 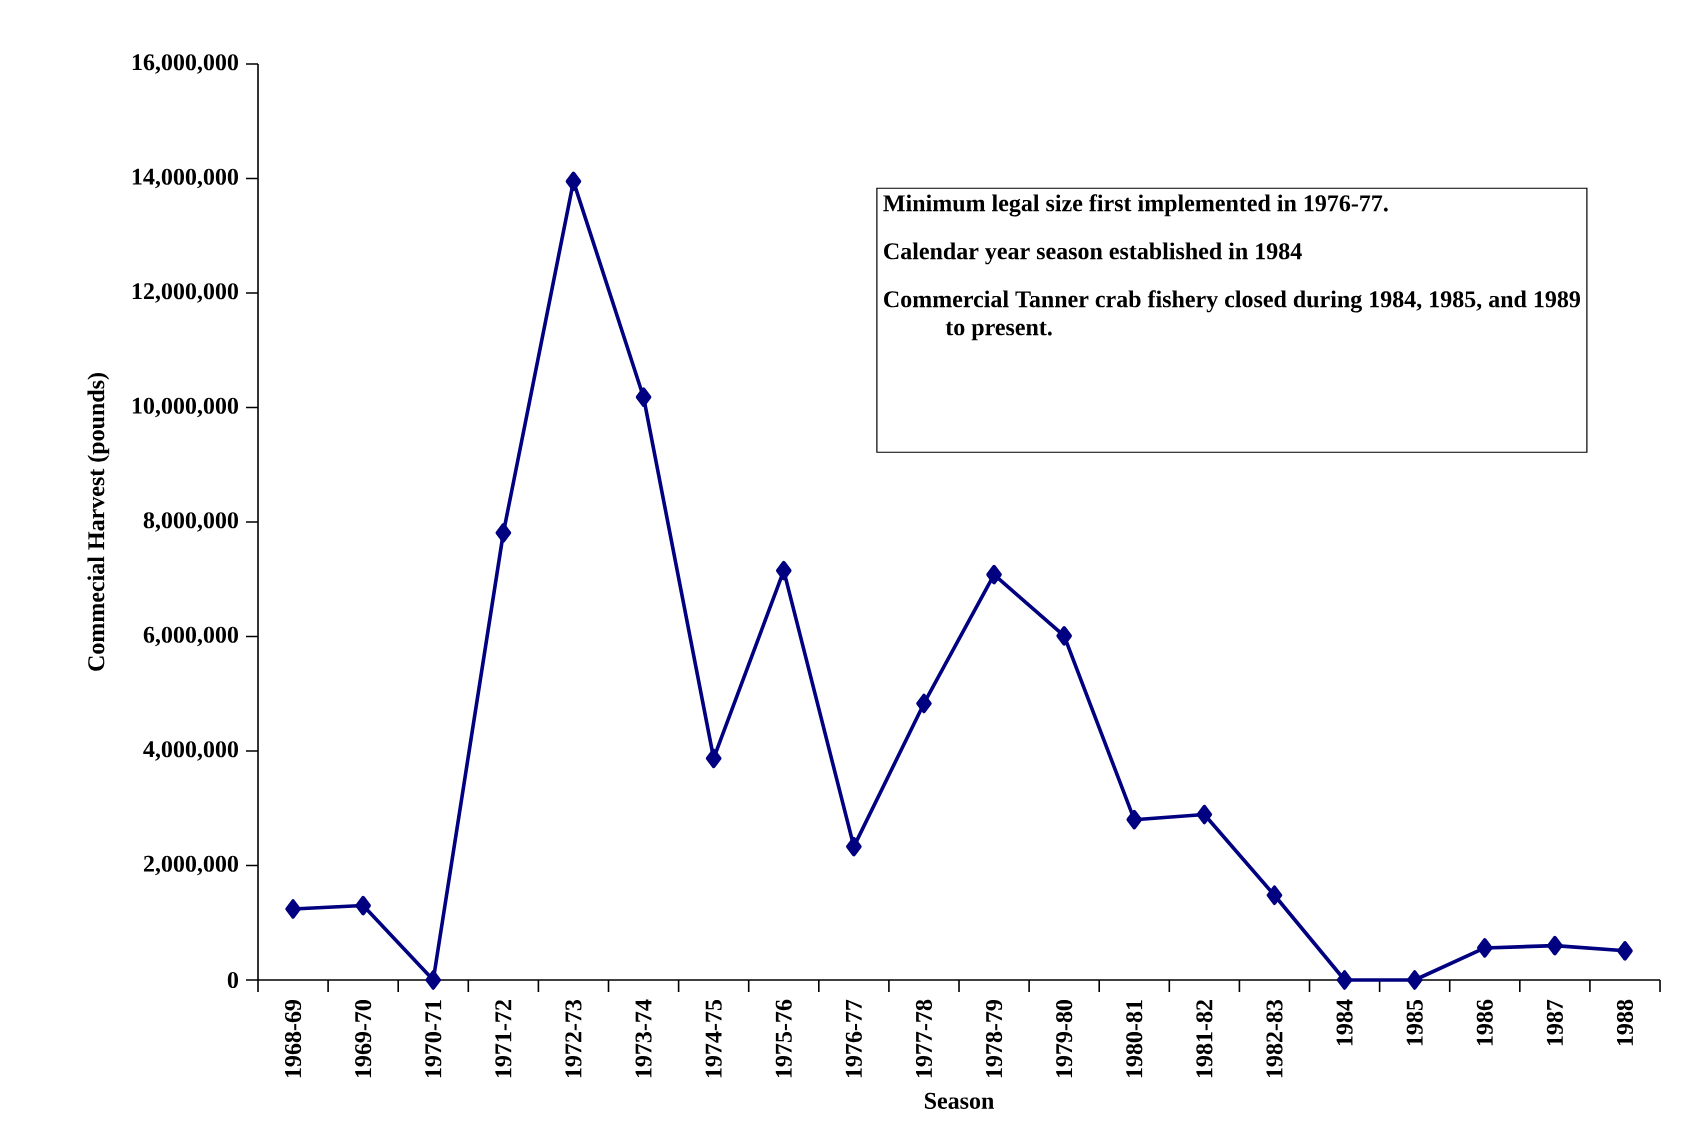 I want to click on y-tick-label: 6,000,000, so click(x=191, y=636).